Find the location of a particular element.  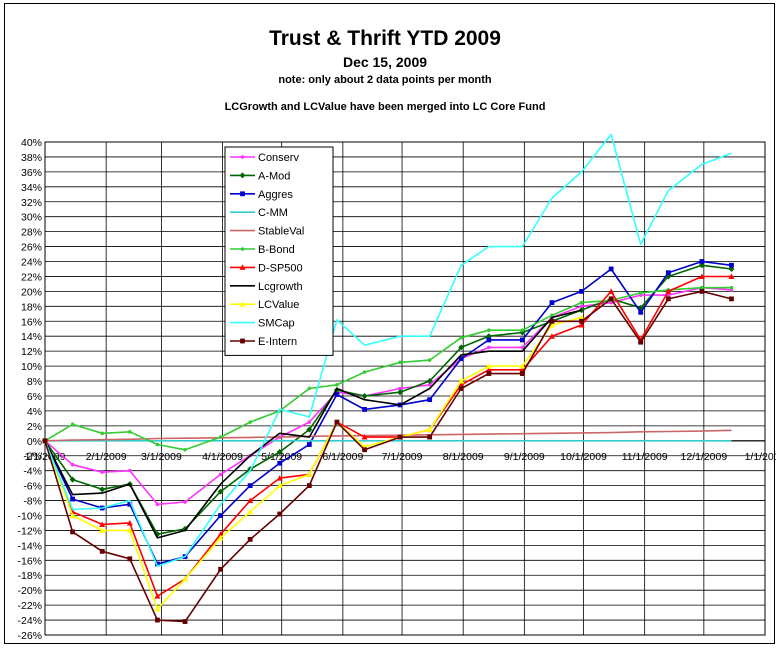

legend-item: StableVal is located at coordinates (267, 232).